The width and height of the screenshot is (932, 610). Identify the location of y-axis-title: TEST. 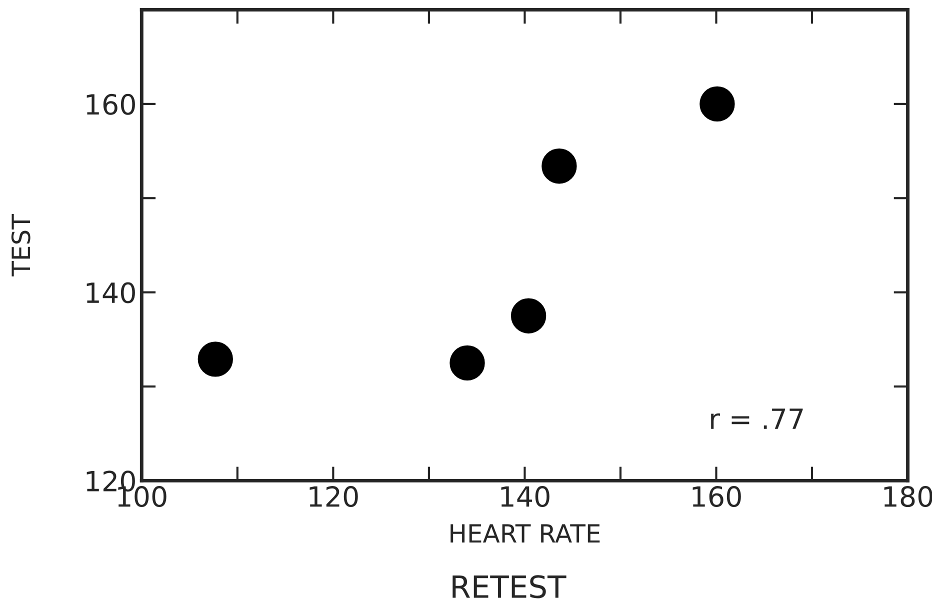
(20, 245).